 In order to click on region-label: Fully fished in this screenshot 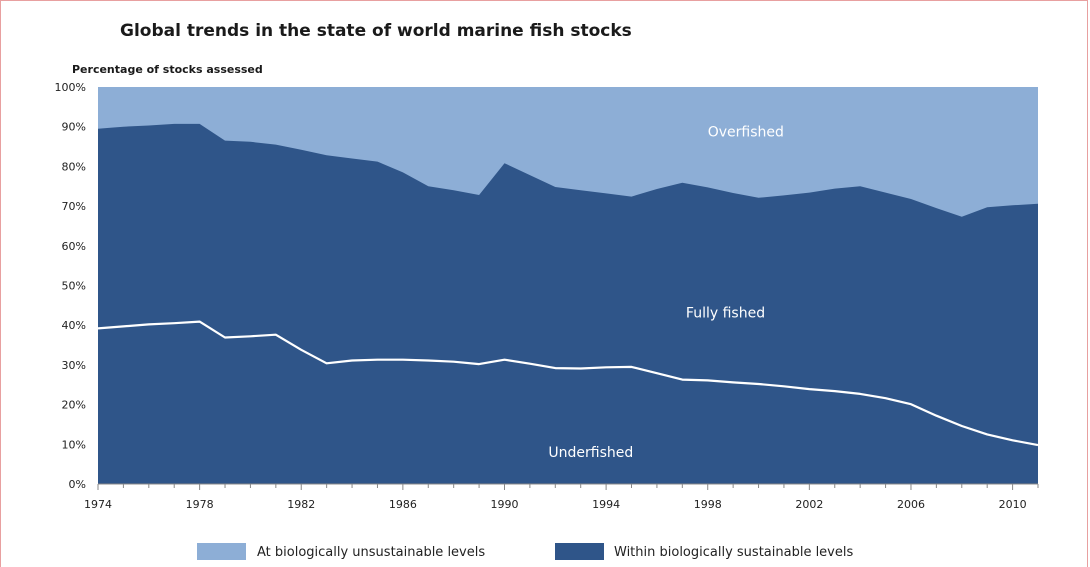, I will do `click(725, 313)`.